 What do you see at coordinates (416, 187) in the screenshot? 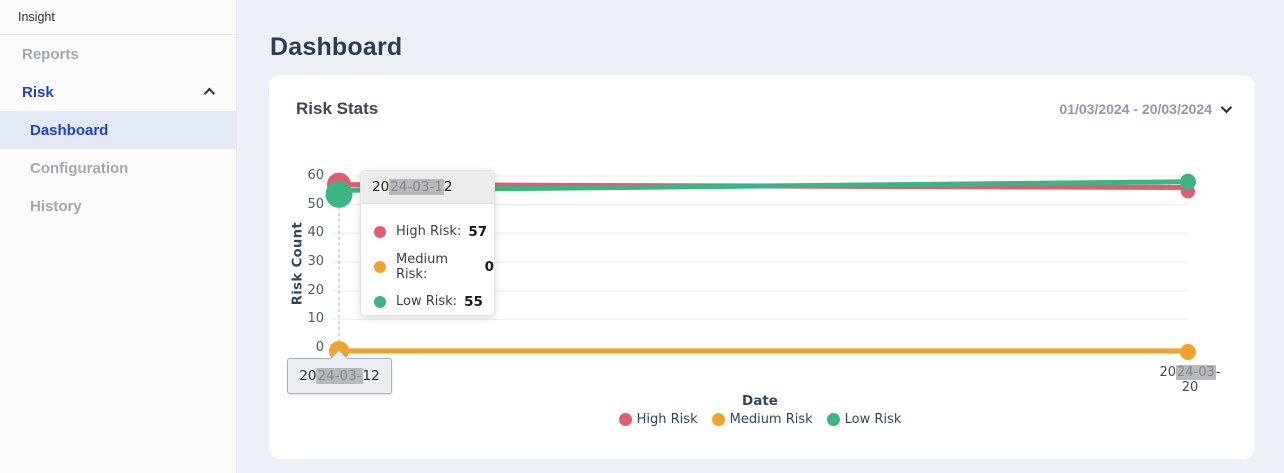
I see `redaction-box: 24-03-1` at bounding box center [416, 187].